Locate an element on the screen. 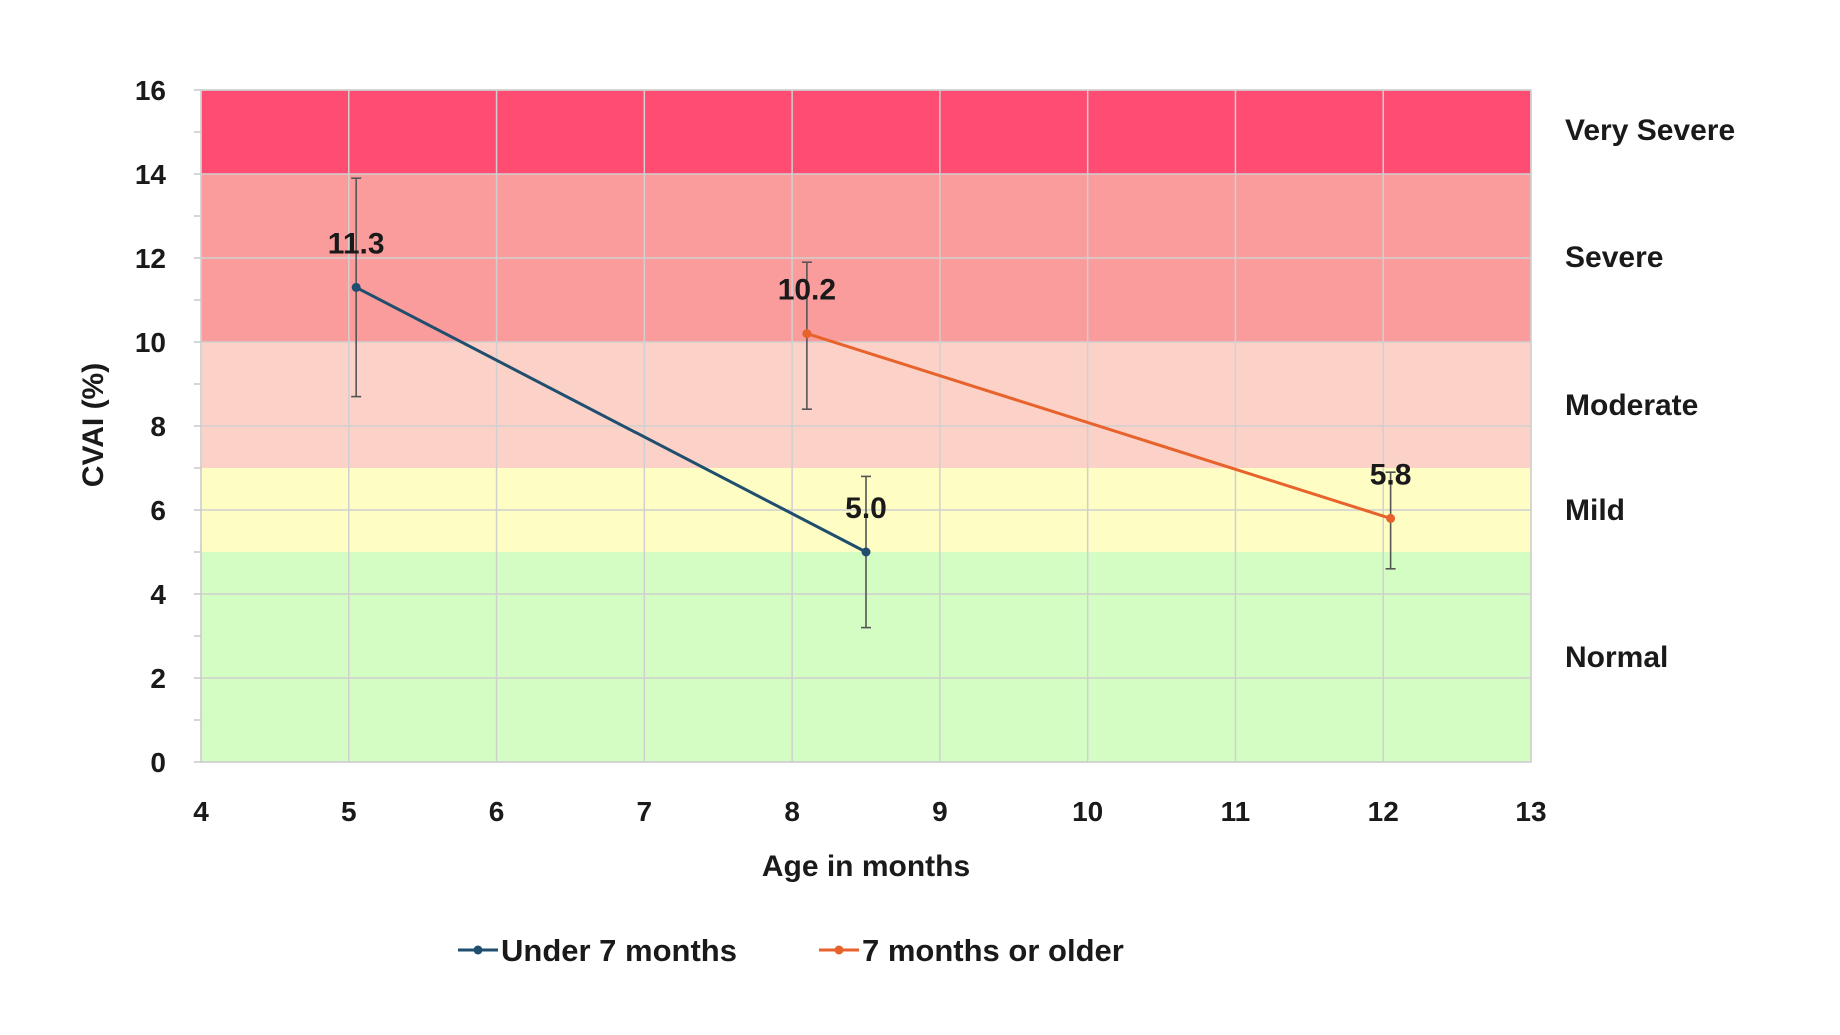  band-labels: Normal Mild Moderate Severe Very Severe is located at coordinates (1650, 394).